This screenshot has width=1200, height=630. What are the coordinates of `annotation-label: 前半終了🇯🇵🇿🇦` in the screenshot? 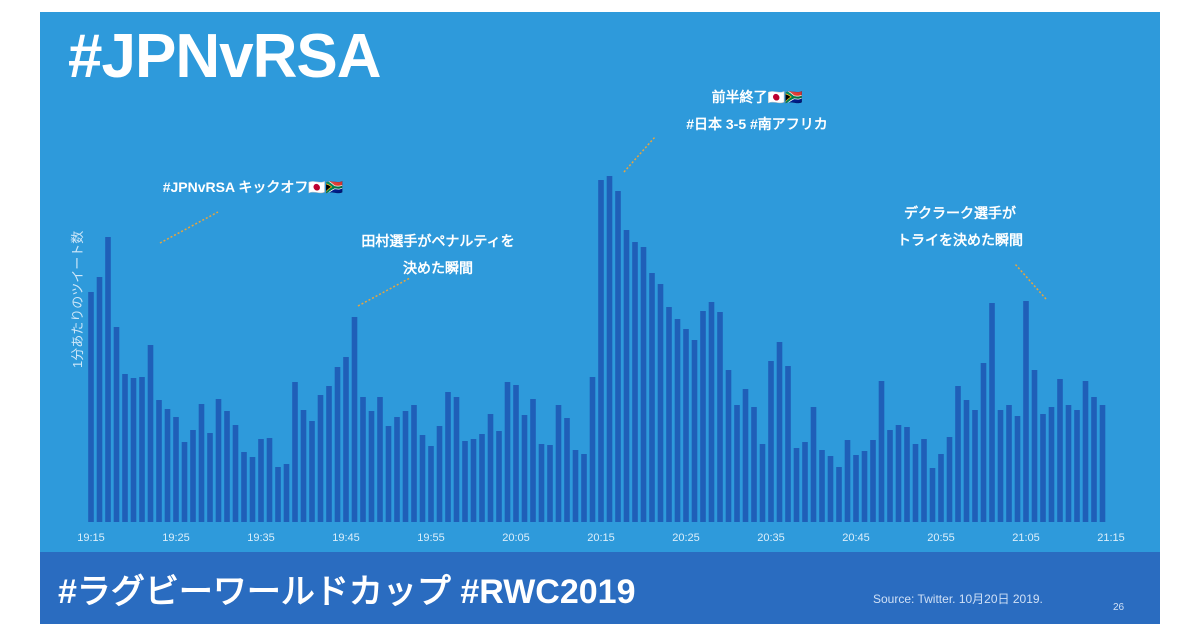 It's located at (757, 97).